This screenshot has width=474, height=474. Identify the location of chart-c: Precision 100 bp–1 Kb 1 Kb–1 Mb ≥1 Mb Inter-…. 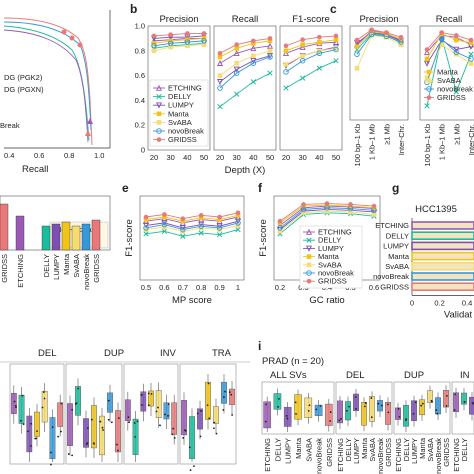
(411, 90).